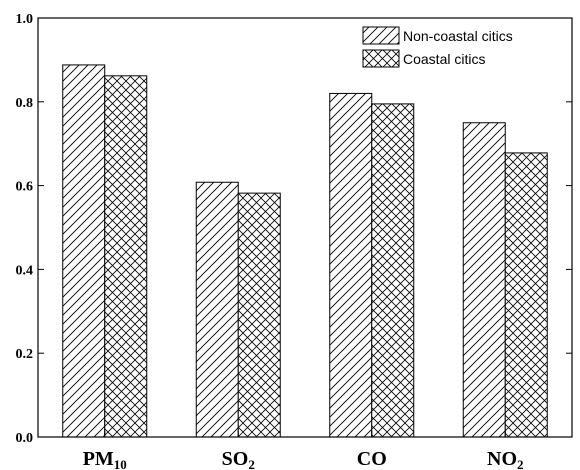 This screenshot has width=580, height=470. I want to click on x-category-label-main: CO, so click(372, 459).